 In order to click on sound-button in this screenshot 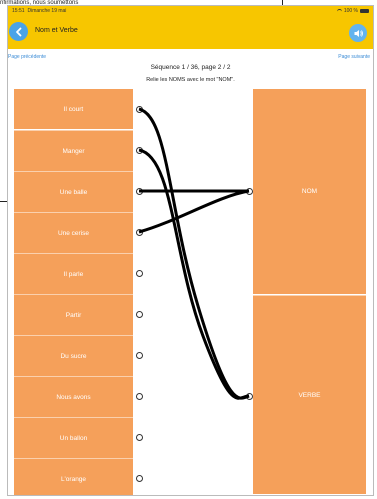, I will do `click(358, 33)`.